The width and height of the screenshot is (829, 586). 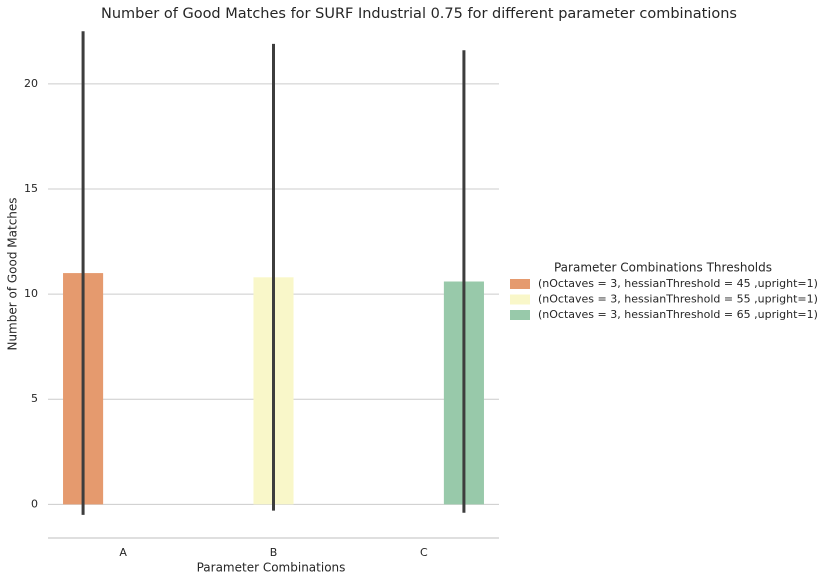 What do you see at coordinates (34, 398) in the screenshot?
I see `y-tick-label: 5` at bounding box center [34, 398].